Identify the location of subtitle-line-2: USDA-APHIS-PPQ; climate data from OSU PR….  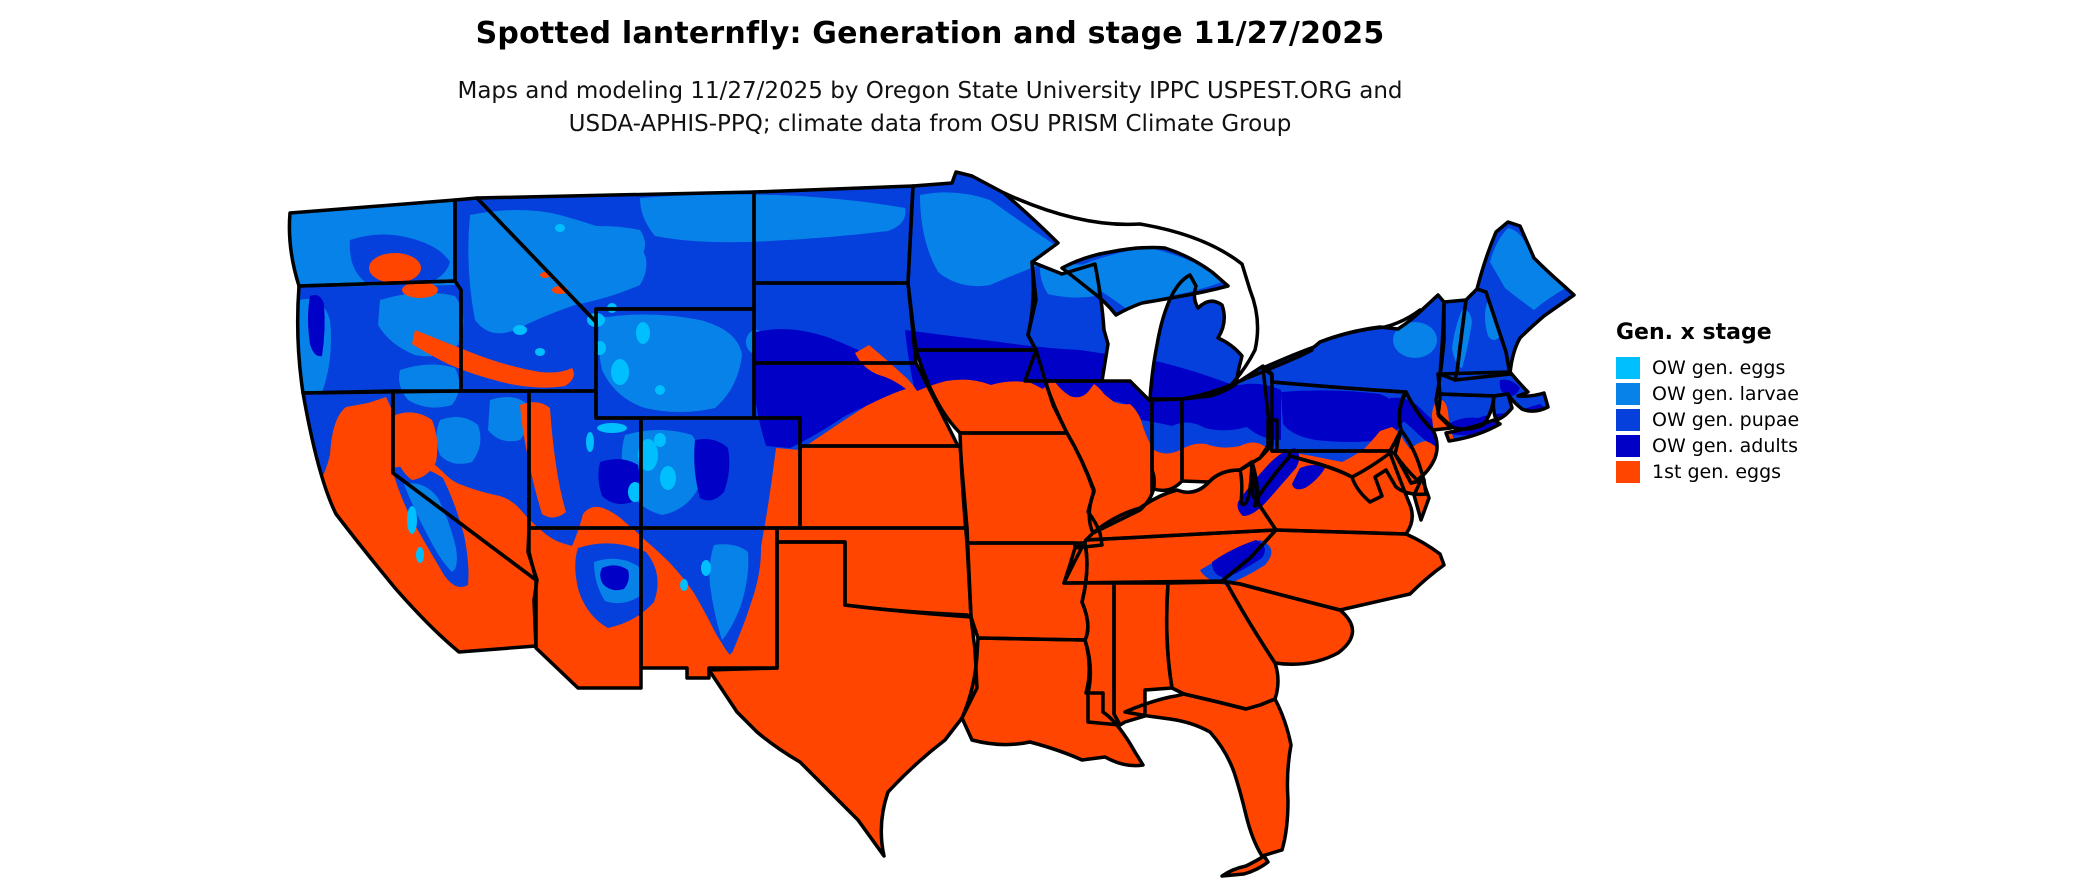
(930, 124).